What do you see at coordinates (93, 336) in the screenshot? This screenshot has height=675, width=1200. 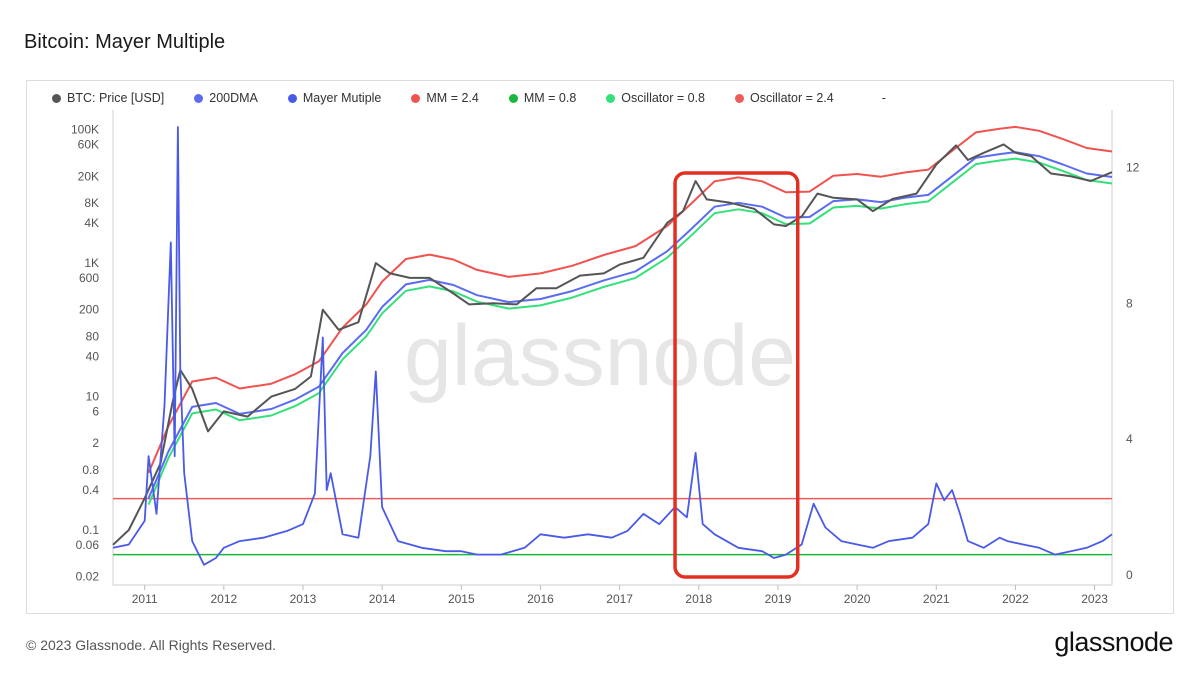 I see `y-left-tick-label: 80` at bounding box center [93, 336].